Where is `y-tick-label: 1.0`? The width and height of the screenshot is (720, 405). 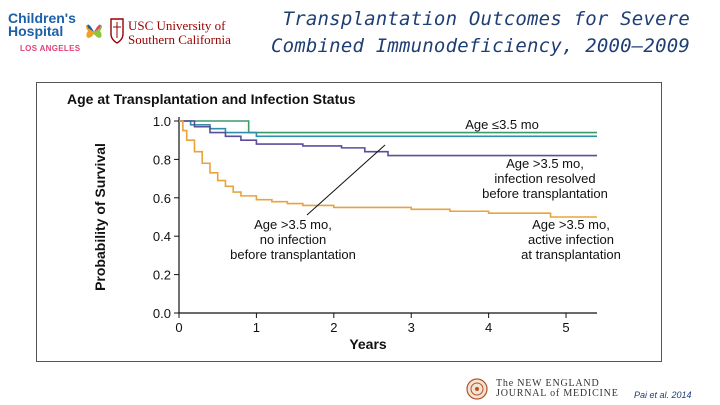
y-tick-label: 1.0 is located at coordinates (162, 121).